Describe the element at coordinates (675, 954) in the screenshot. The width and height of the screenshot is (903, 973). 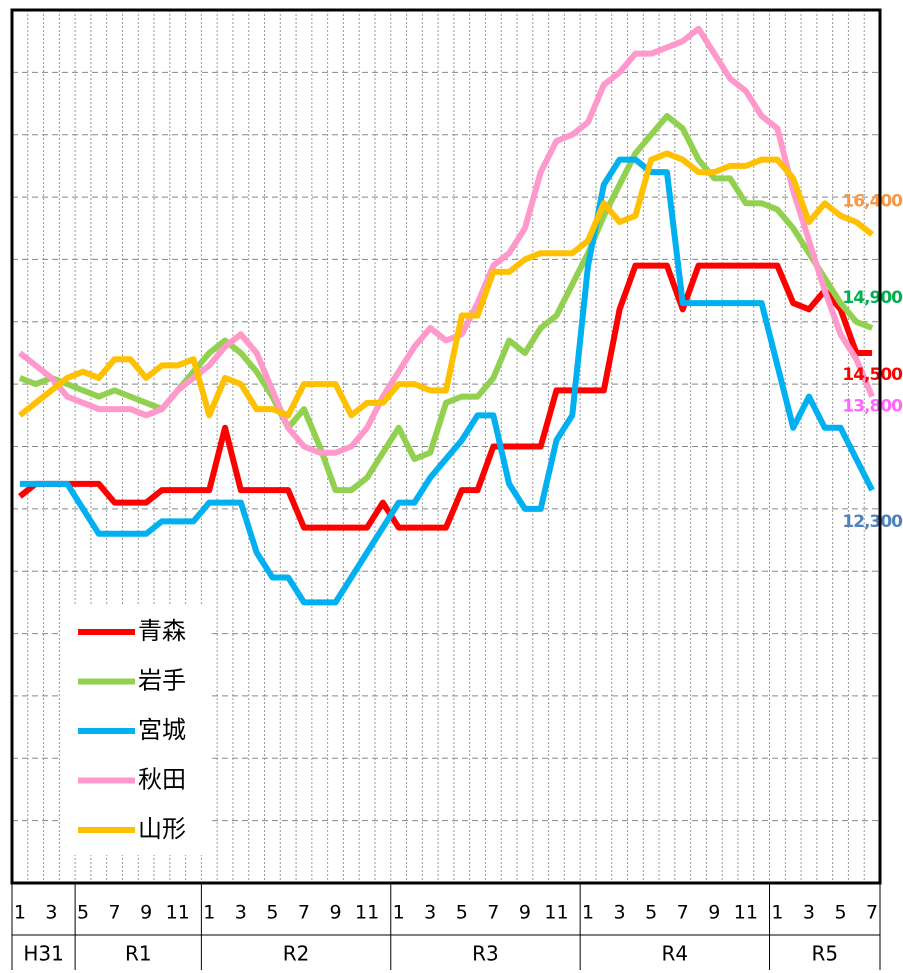
I see `period-label: R4` at that location.